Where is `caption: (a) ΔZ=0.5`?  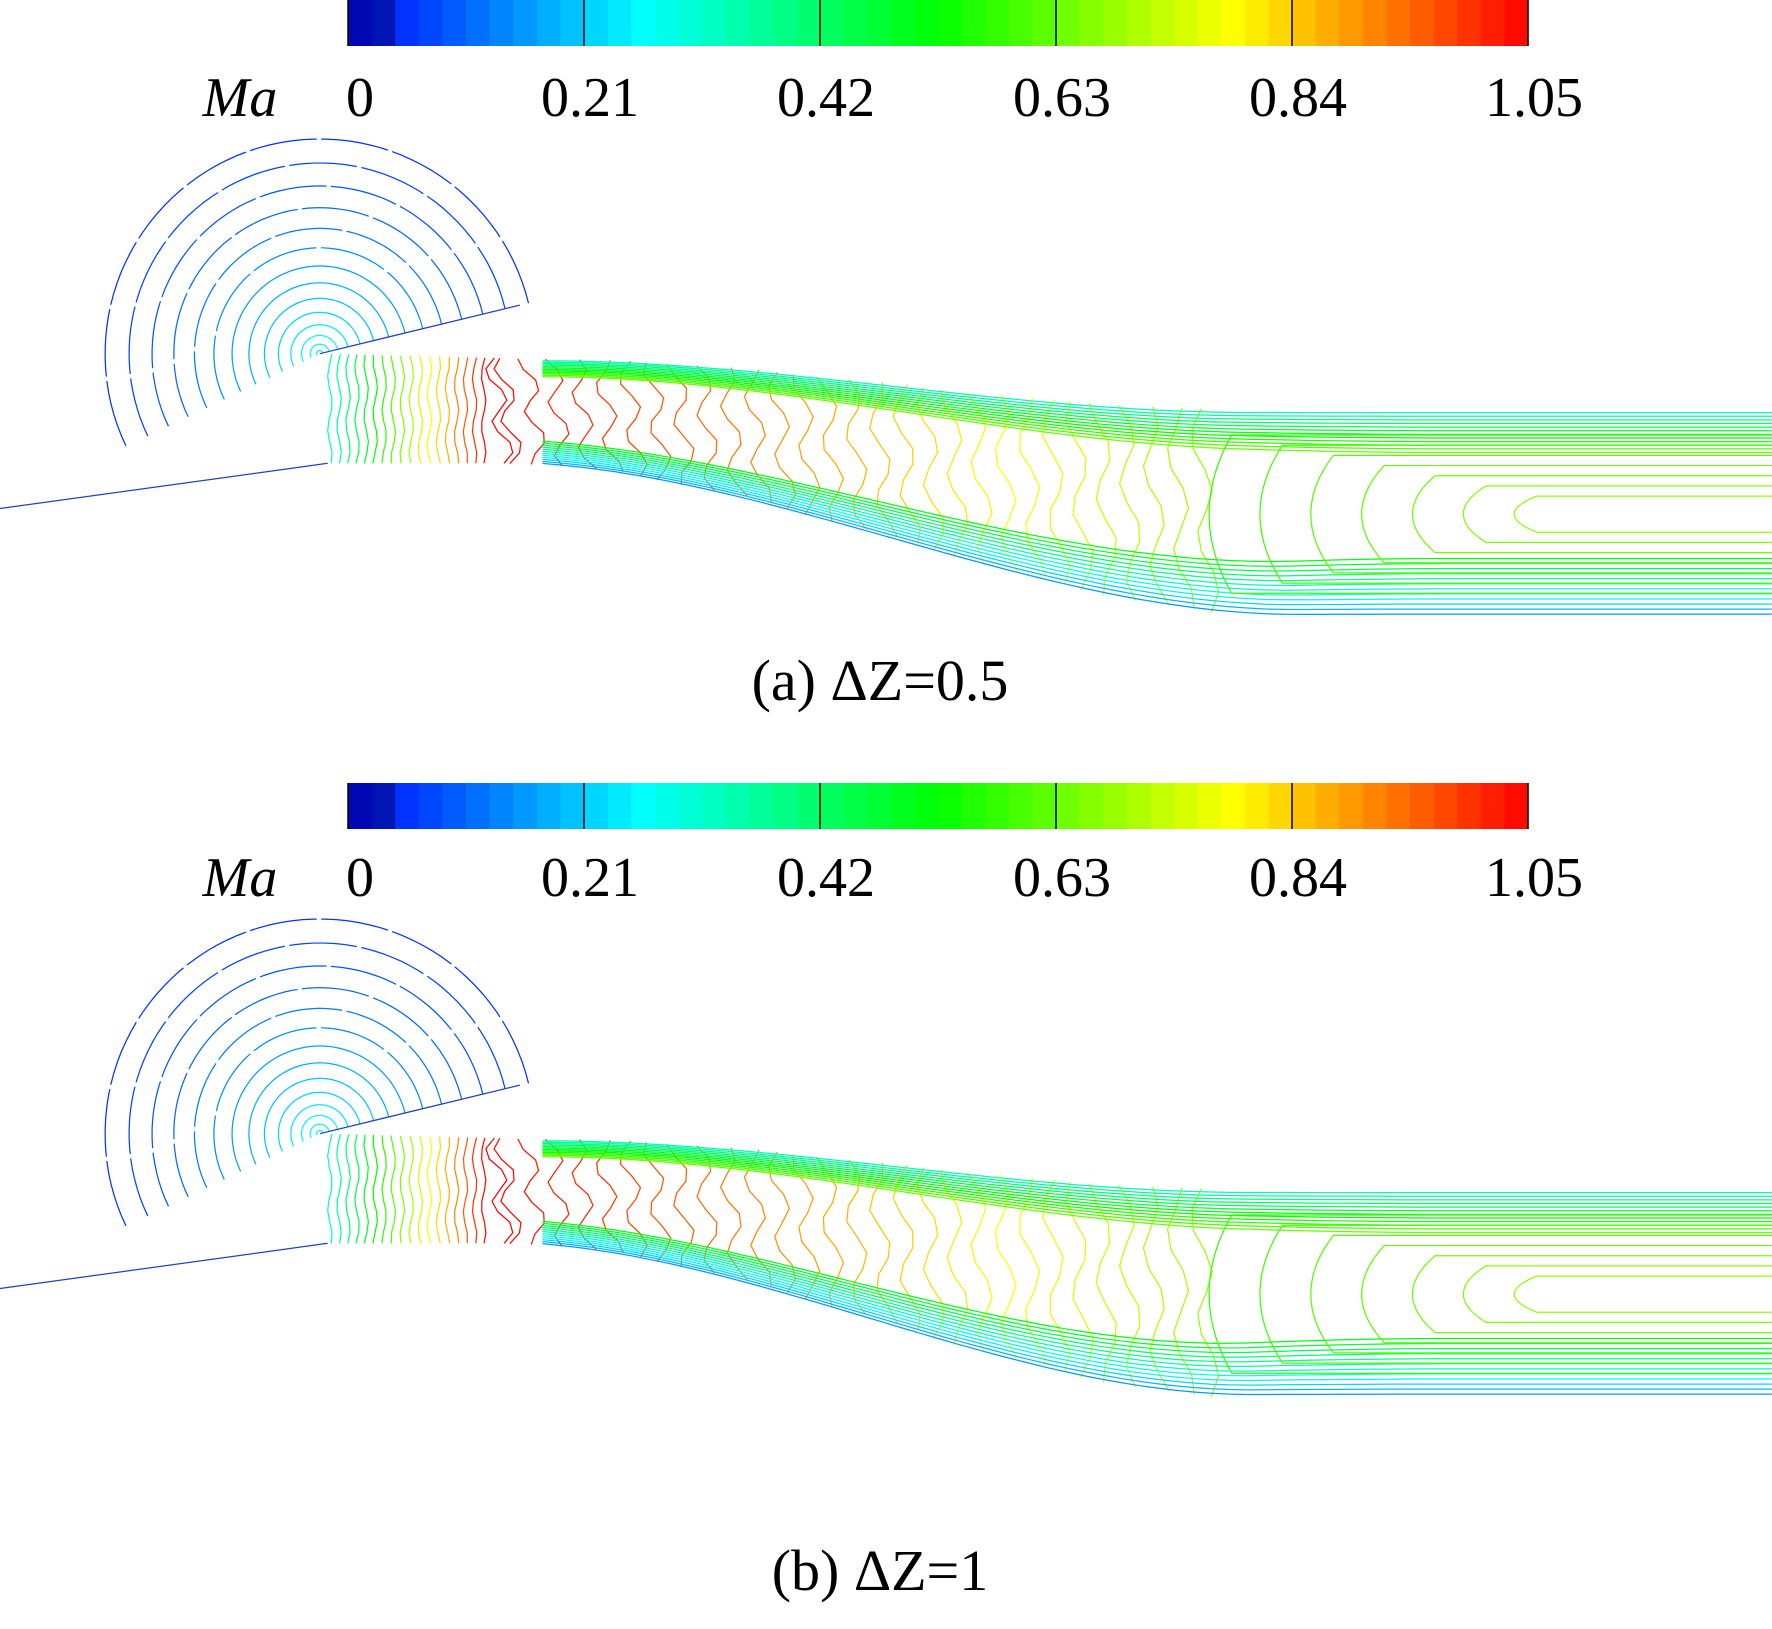 caption: (a) ΔZ=0.5 is located at coordinates (880, 680).